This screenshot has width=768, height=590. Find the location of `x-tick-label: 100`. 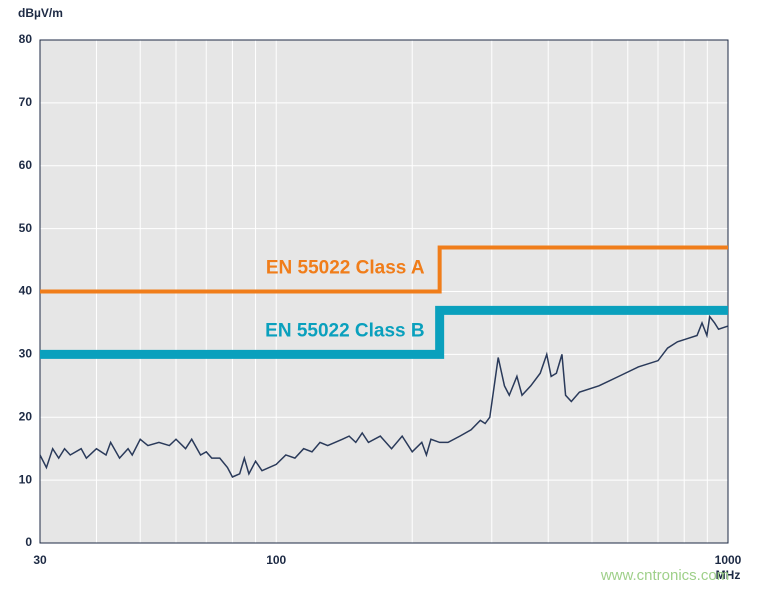

x-tick-label: 100 is located at coordinates (276, 560).